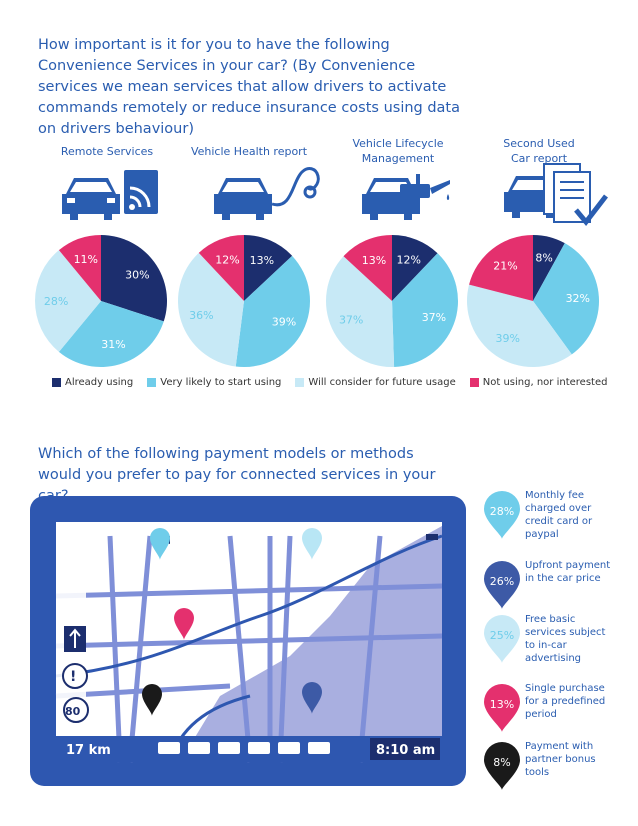 The width and height of the screenshot is (638, 826). I want to click on legend-item-already: Already using, so click(92, 382).